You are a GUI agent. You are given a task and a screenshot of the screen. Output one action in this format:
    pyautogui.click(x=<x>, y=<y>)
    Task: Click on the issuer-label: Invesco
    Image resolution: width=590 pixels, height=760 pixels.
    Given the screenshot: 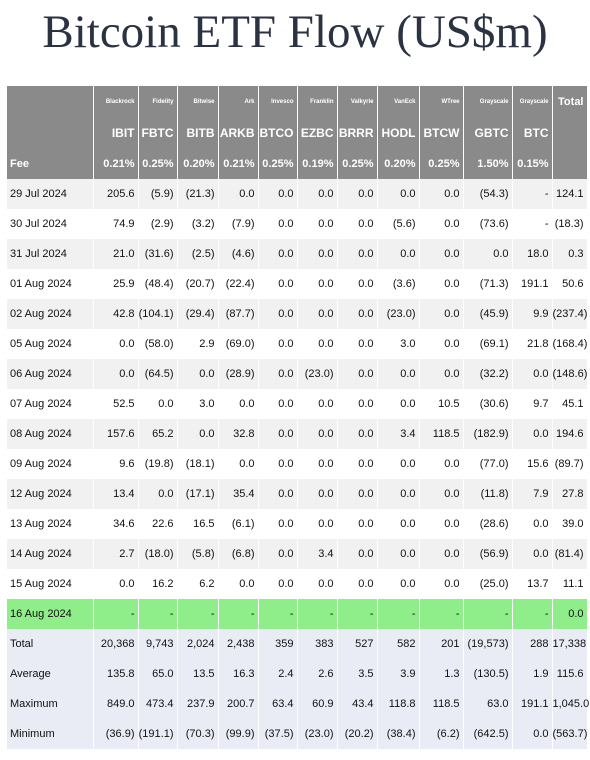 What is the action you would take?
    pyautogui.click(x=278, y=101)
    